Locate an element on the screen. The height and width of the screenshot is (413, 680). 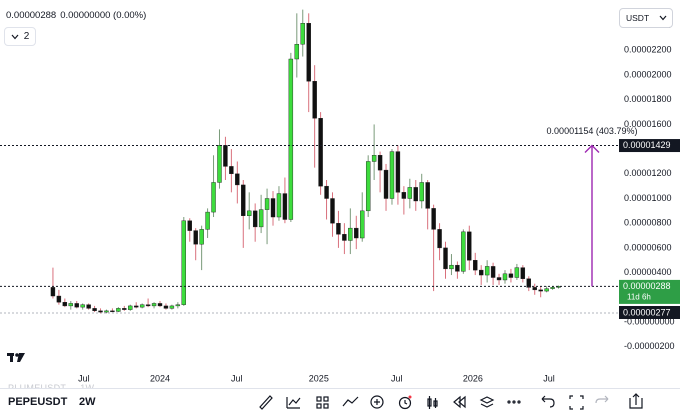
indicator-count: 2 is located at coordinates (26, 36).